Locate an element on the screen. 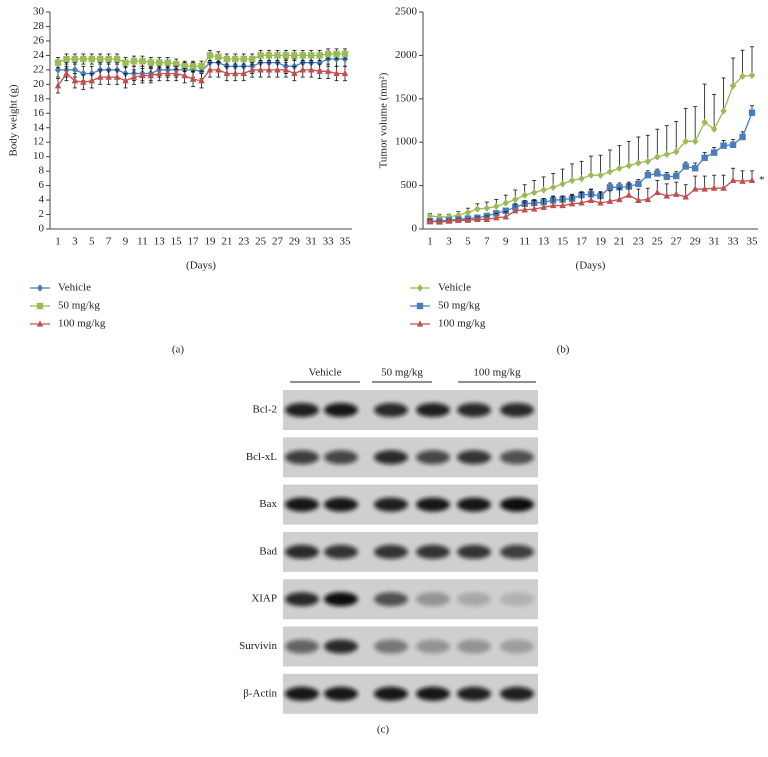 The width and height of the screenshot is (768, 757). x-tick-label: 3 is located at coordinates (75, 242).